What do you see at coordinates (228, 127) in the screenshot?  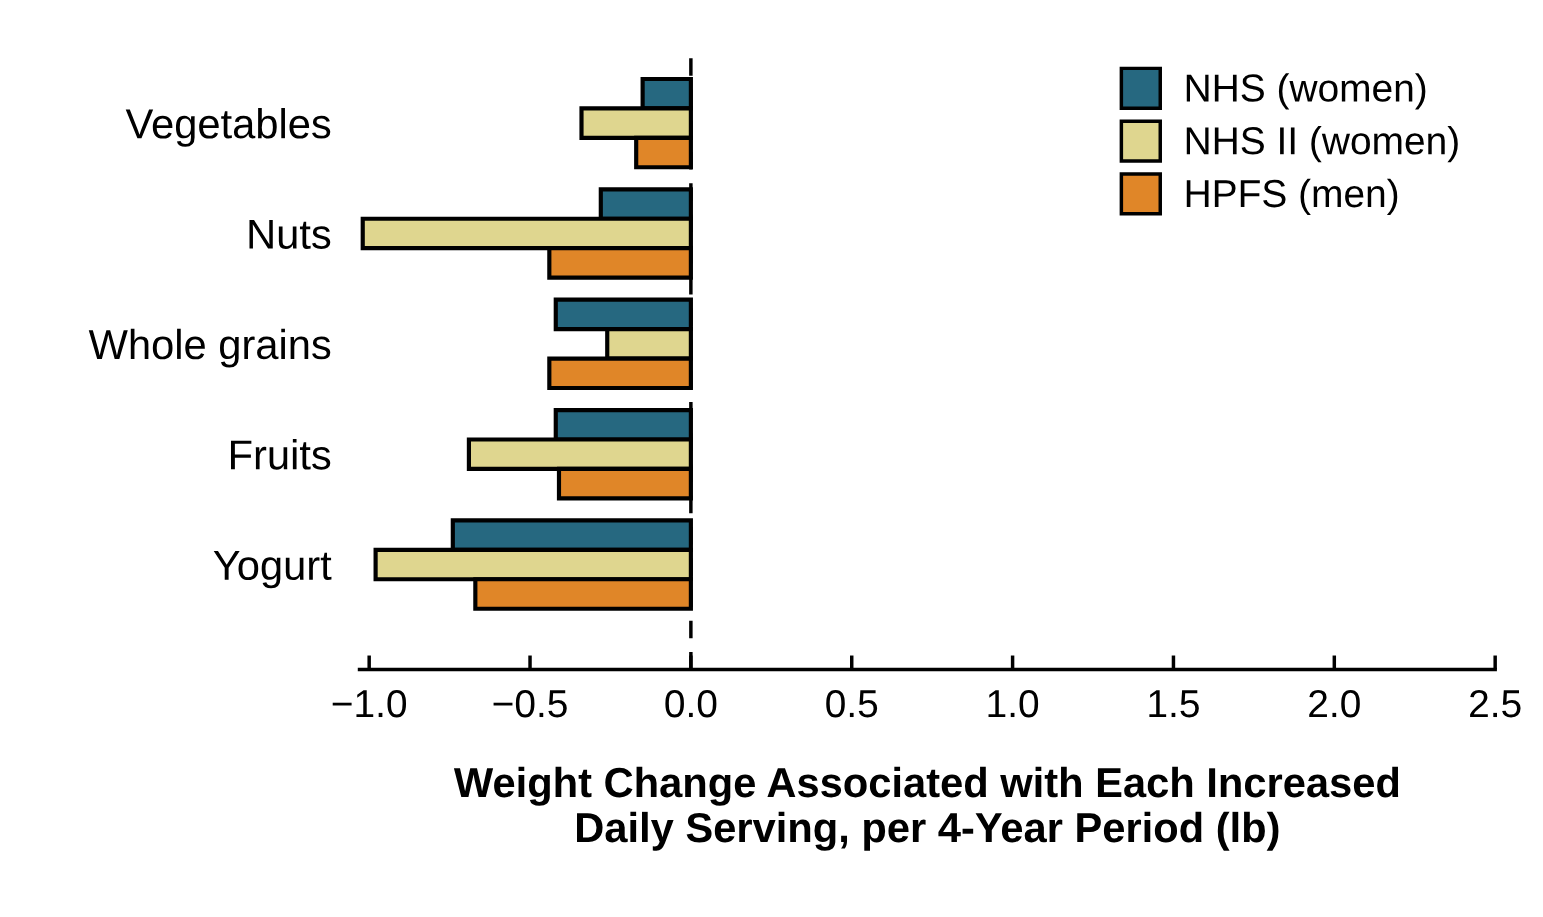 I see `y-tick-label: Vegetables` at bounding box center [228, 127].